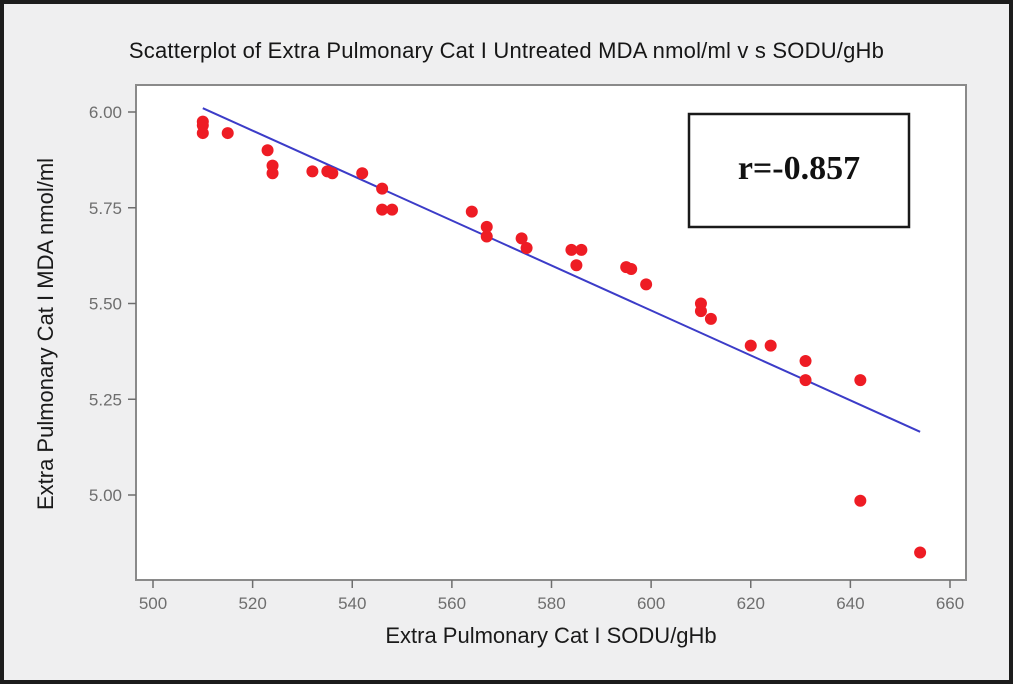  What do you see at coordinates (153, 603) in the screenshot?
I see `x-tick-label: 500` at bounding box center [153, 603].